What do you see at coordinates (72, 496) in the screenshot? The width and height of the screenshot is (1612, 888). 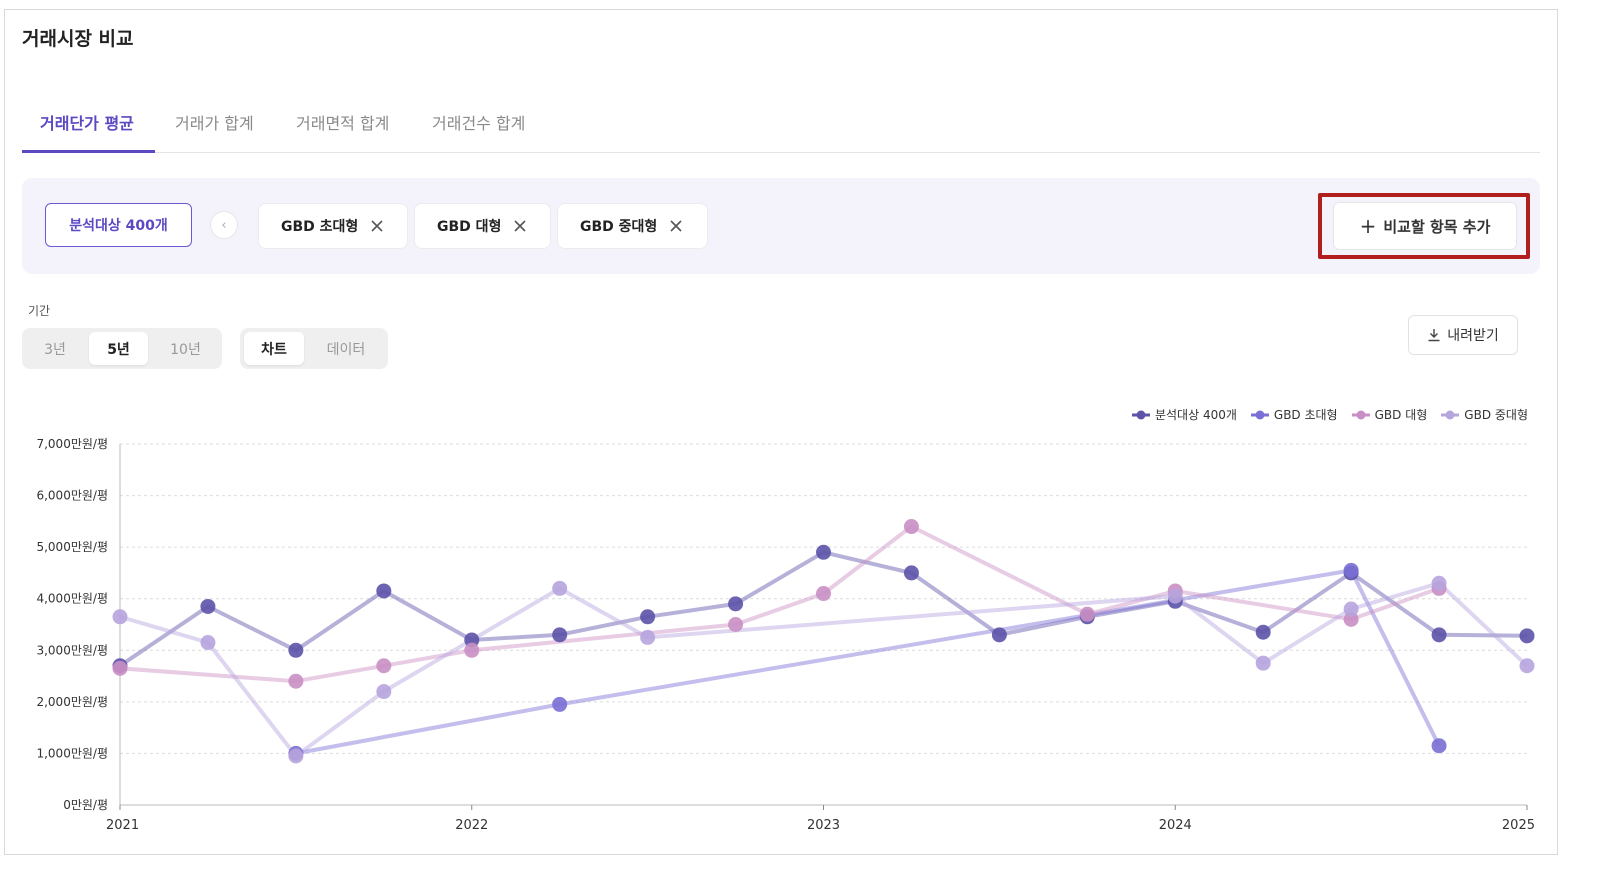 I see `y-tick-label: 6,000만원/평` at bounding box center [72, 496].